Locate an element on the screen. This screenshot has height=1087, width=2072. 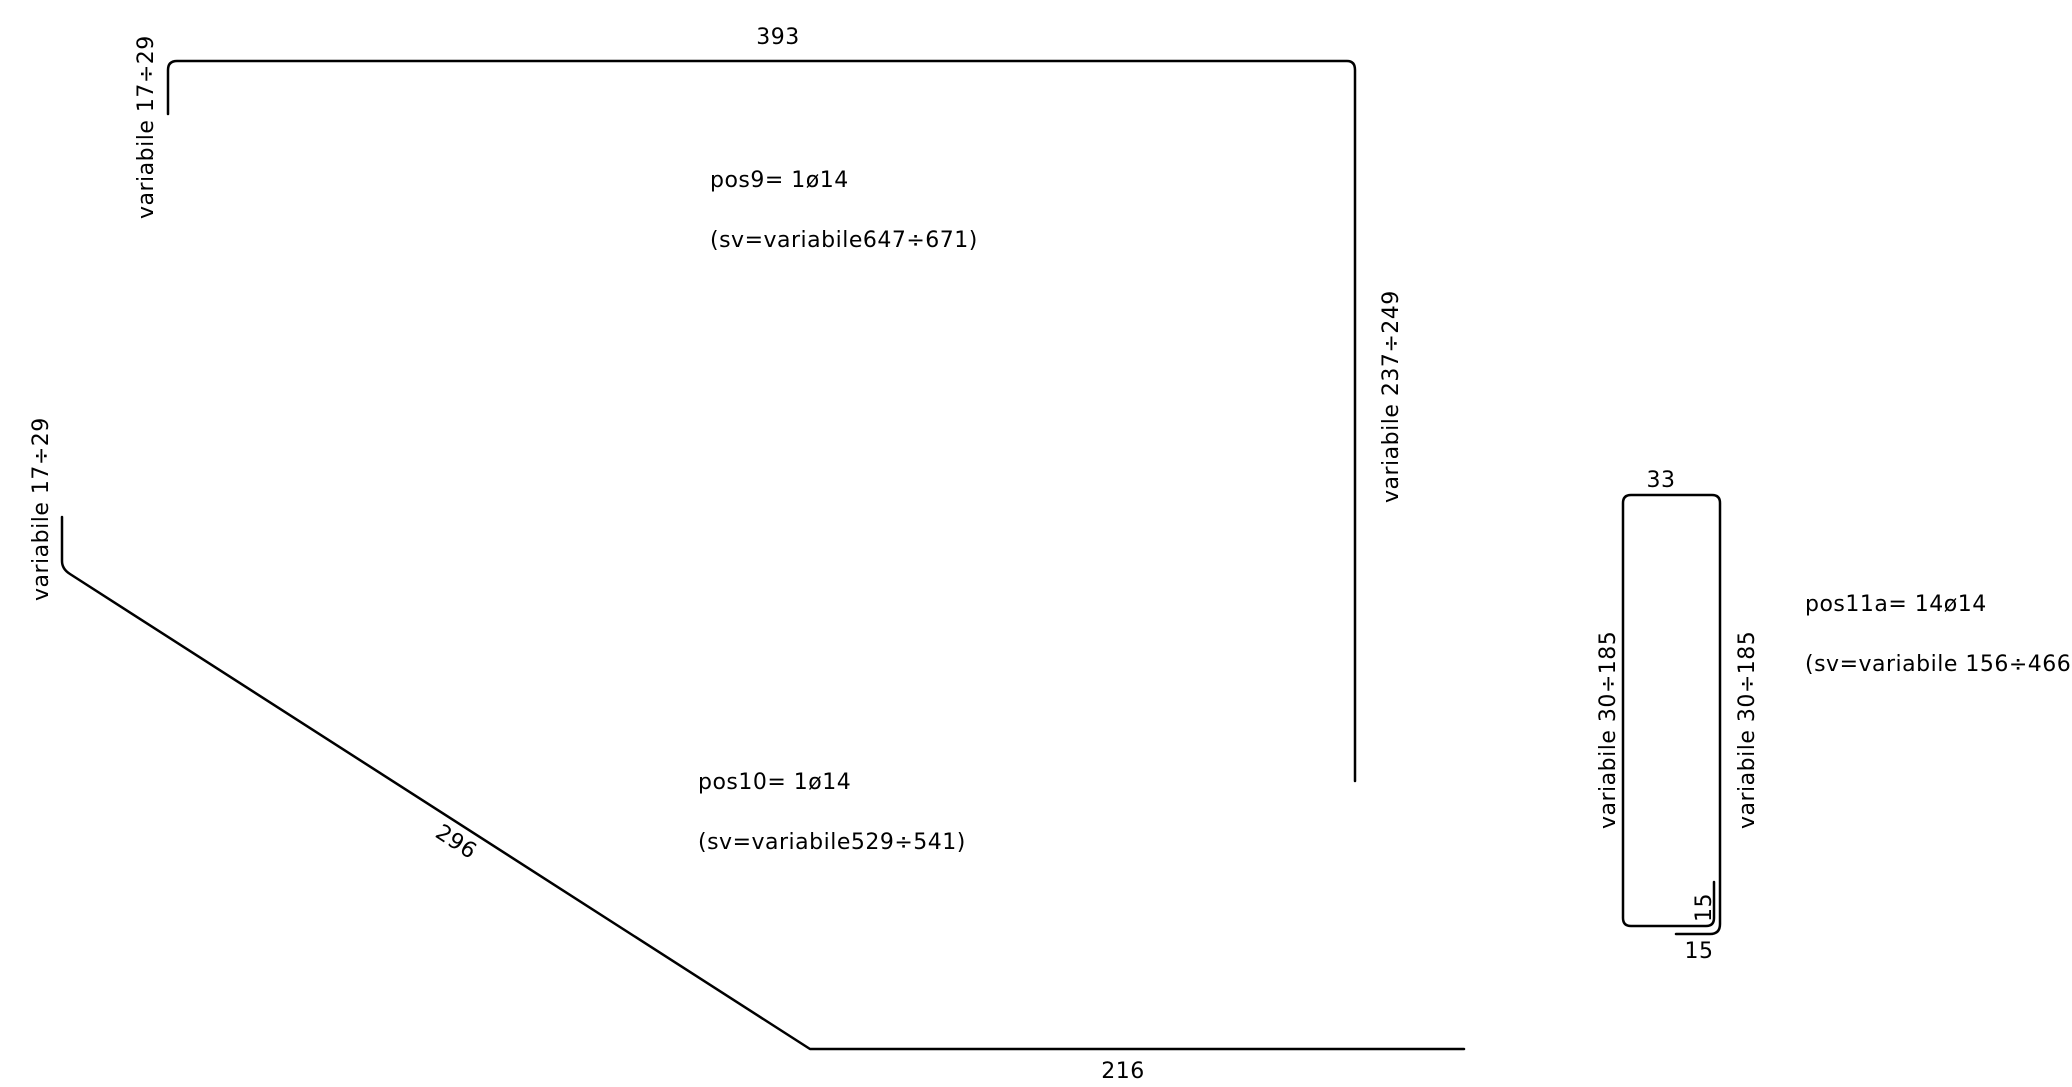
pos9-label: pos9= 1ø14 is located at coordinates (779, 180).